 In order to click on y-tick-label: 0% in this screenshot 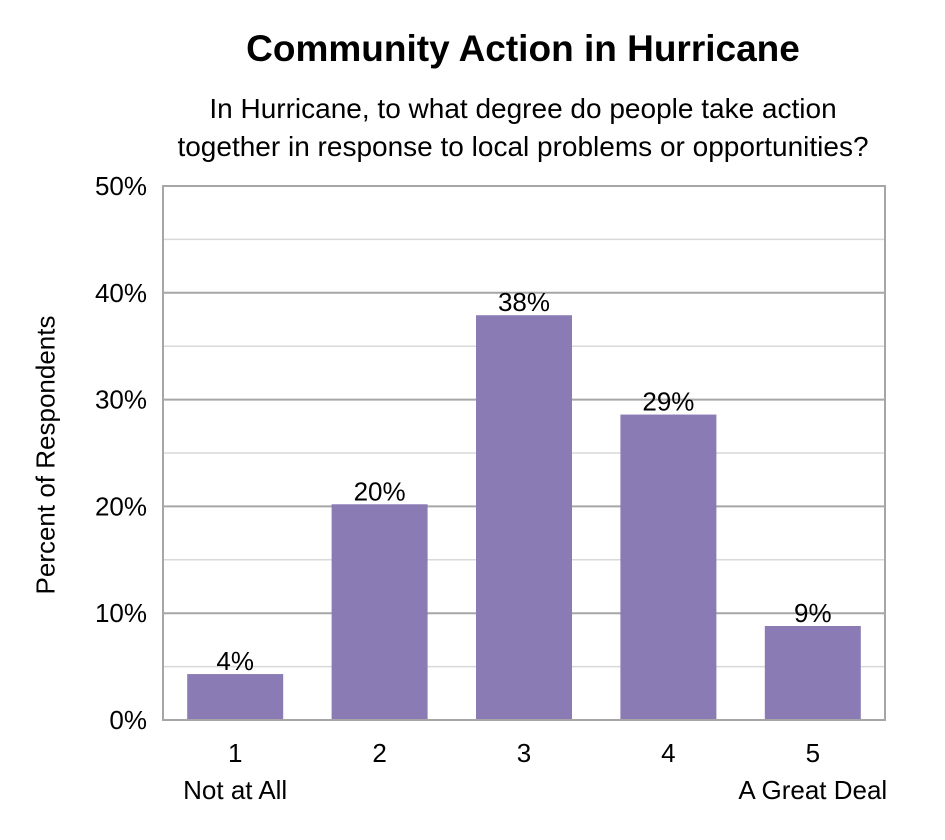, I will do `click(128, 720)`.